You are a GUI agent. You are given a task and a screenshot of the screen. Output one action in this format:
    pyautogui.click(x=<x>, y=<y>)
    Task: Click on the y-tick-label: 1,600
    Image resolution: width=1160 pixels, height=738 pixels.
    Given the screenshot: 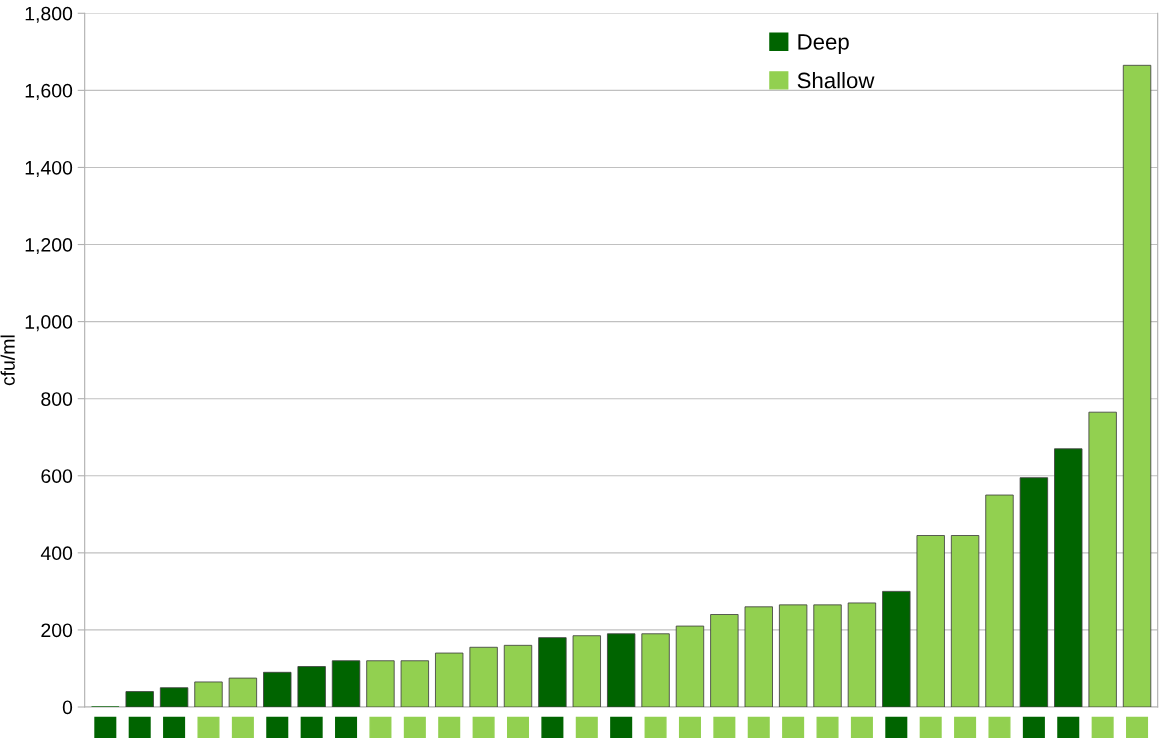 What is the action you would take?
    pyautogui.click(x=49, y=91)
    